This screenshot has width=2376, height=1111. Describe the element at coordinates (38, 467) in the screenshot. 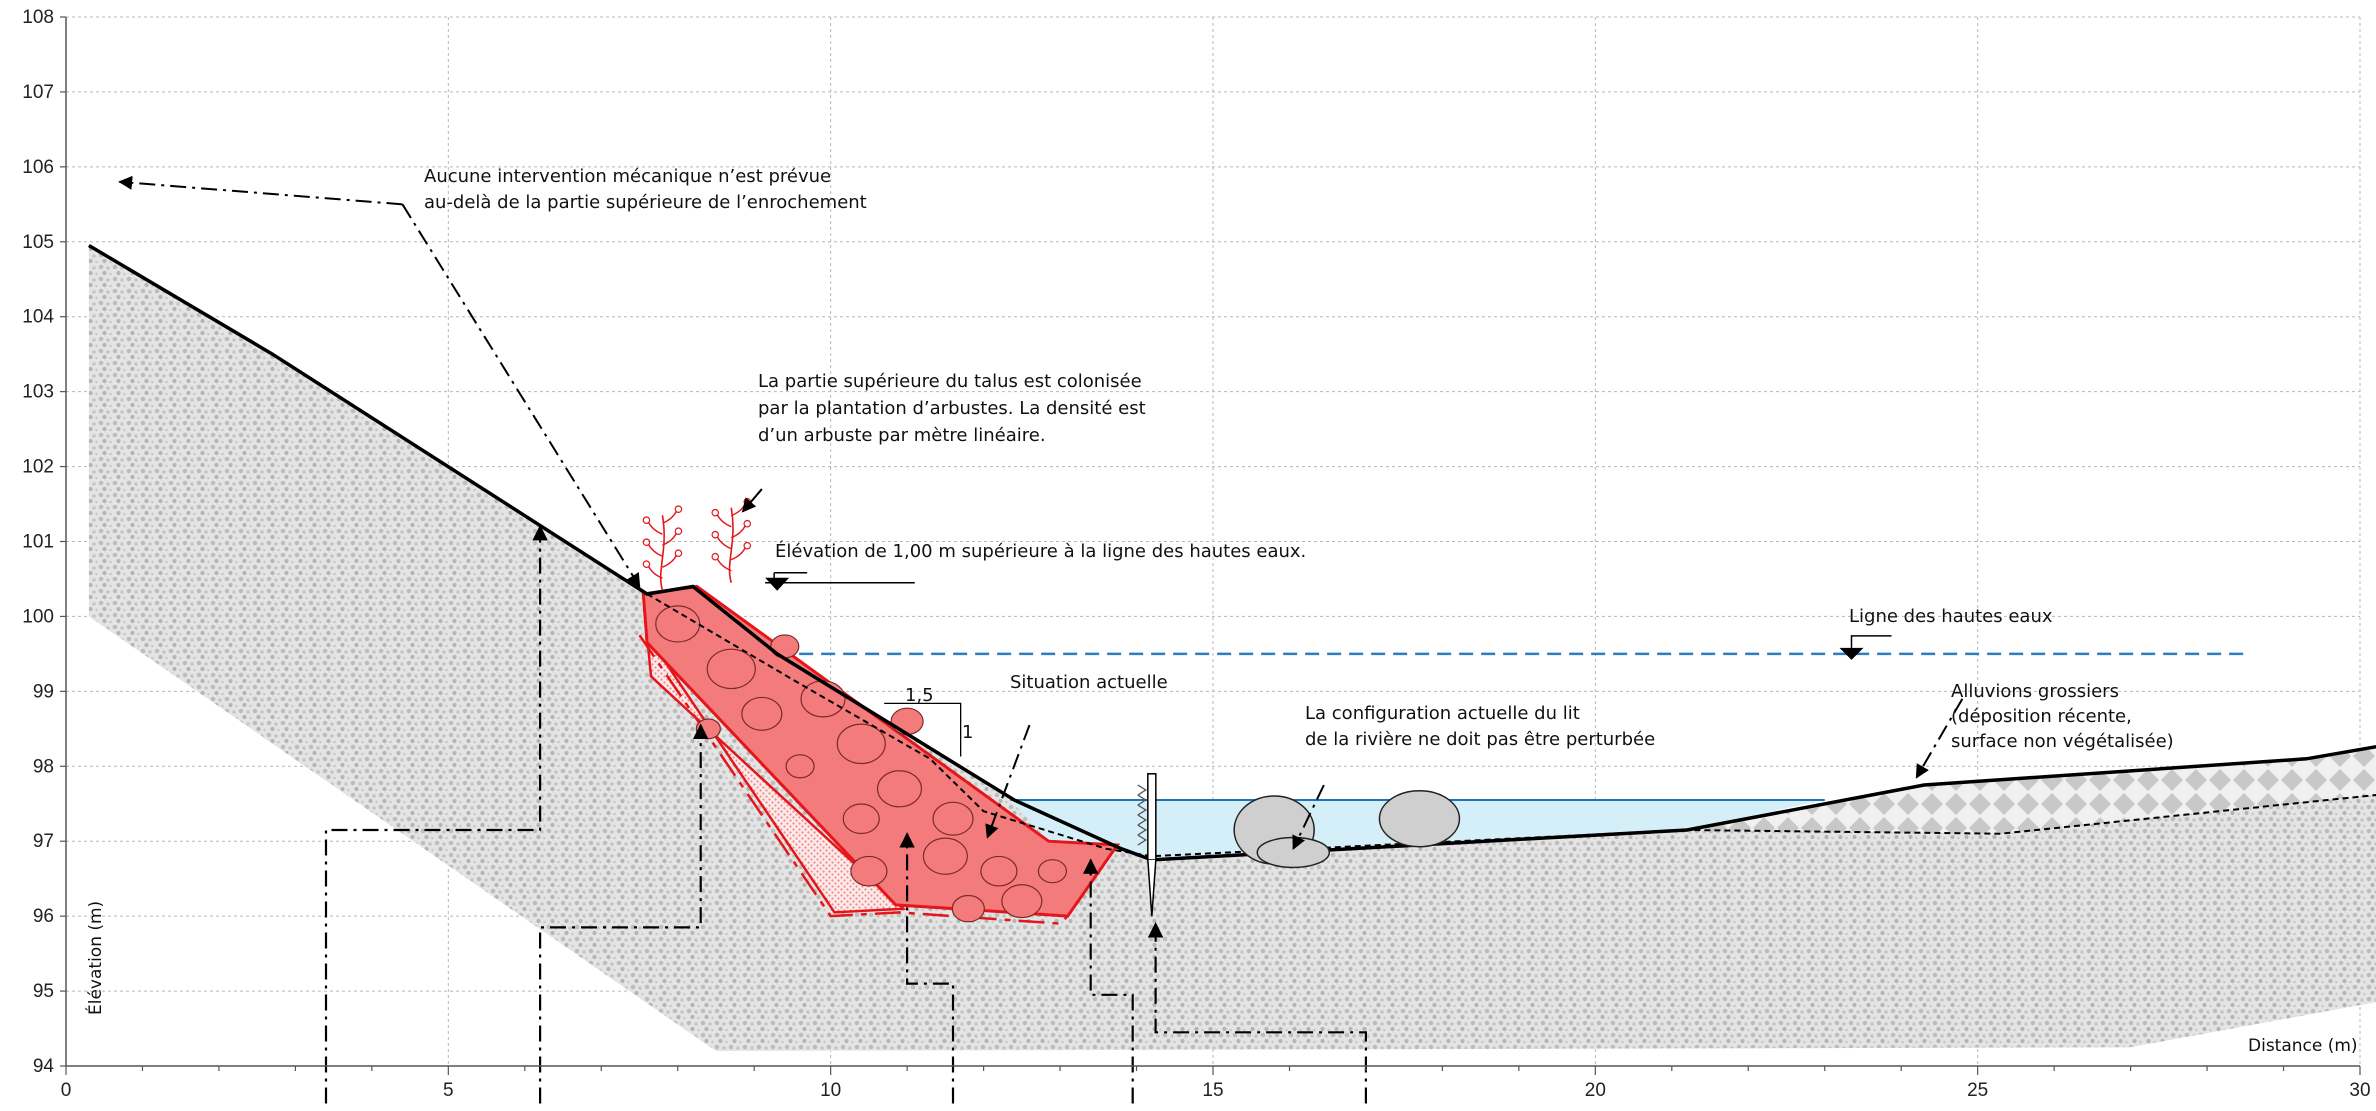

I see `y-tick-label: 102` at that location.